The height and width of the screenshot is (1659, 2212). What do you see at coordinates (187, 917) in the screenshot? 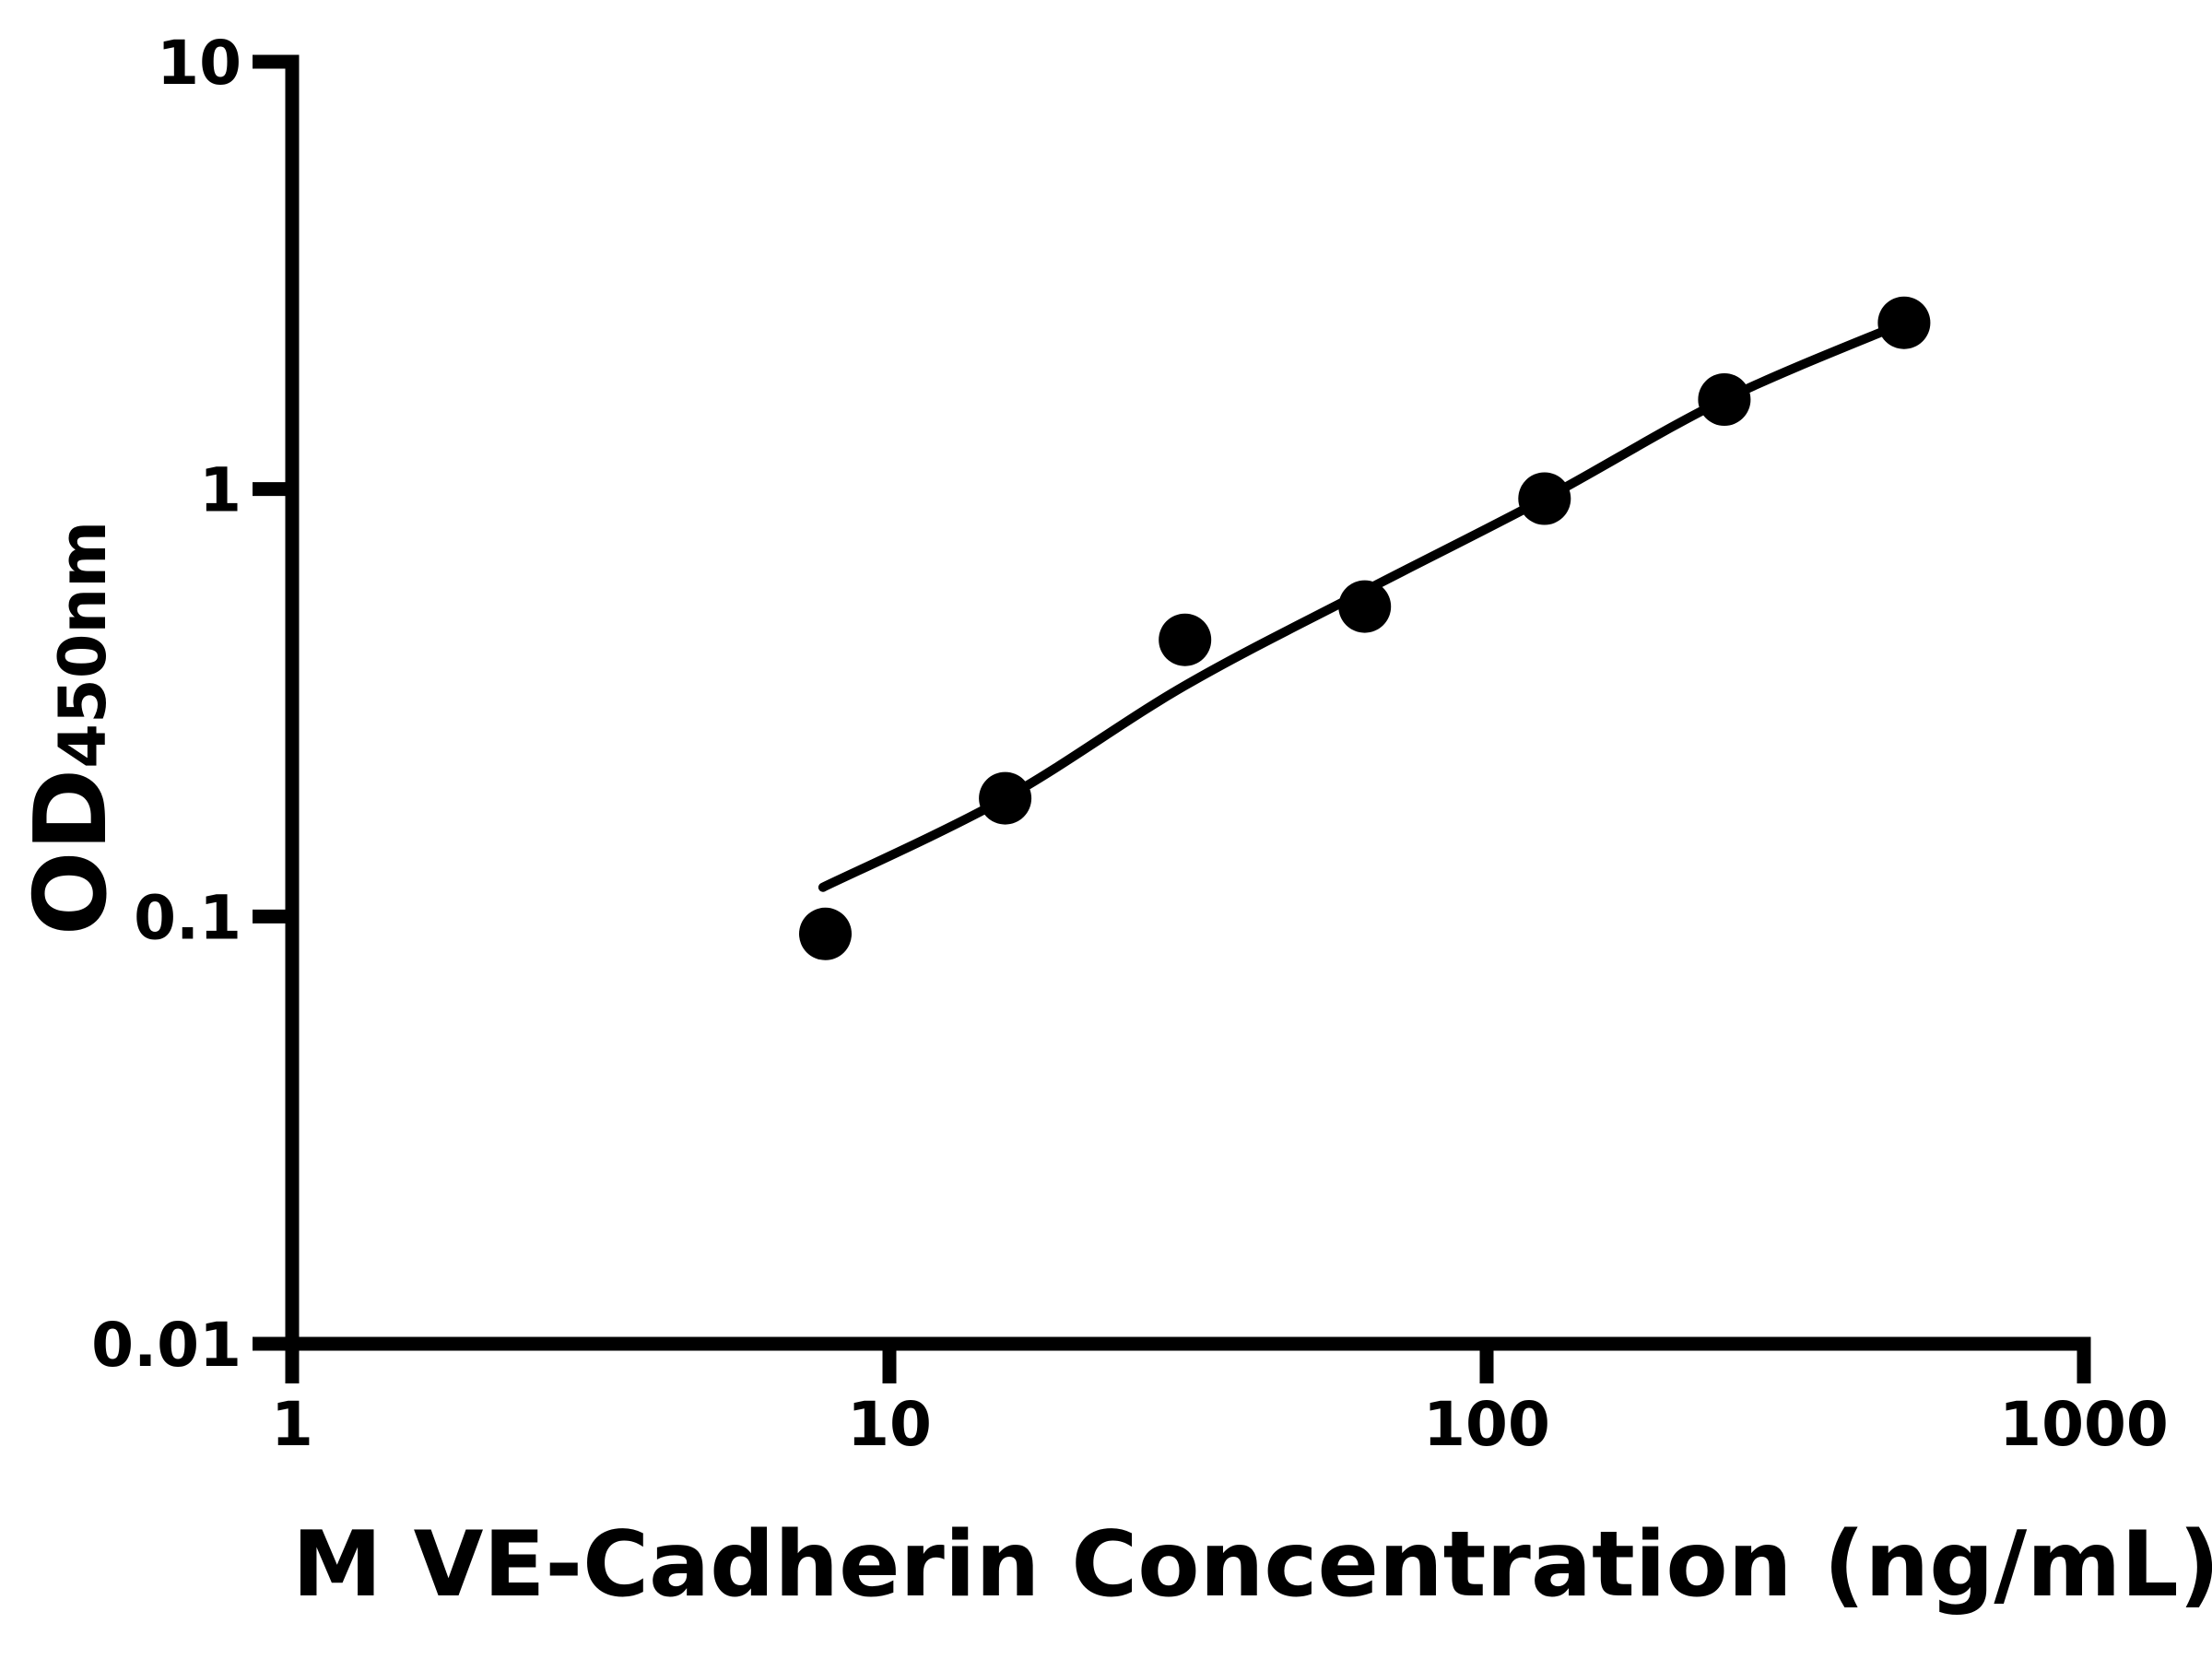
I see `y-tick-label: 0.1` at bounding box center [187, 917].